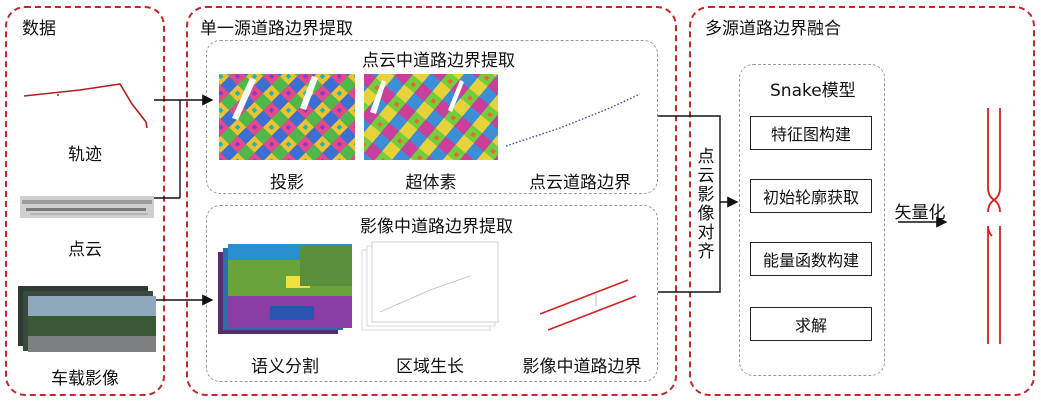 Image resolution: width=1041 pixels, height=401 pixels. Describe the element at coordinates (994, 226) in the screenshot. I see `vector-road-boundary` at that location.